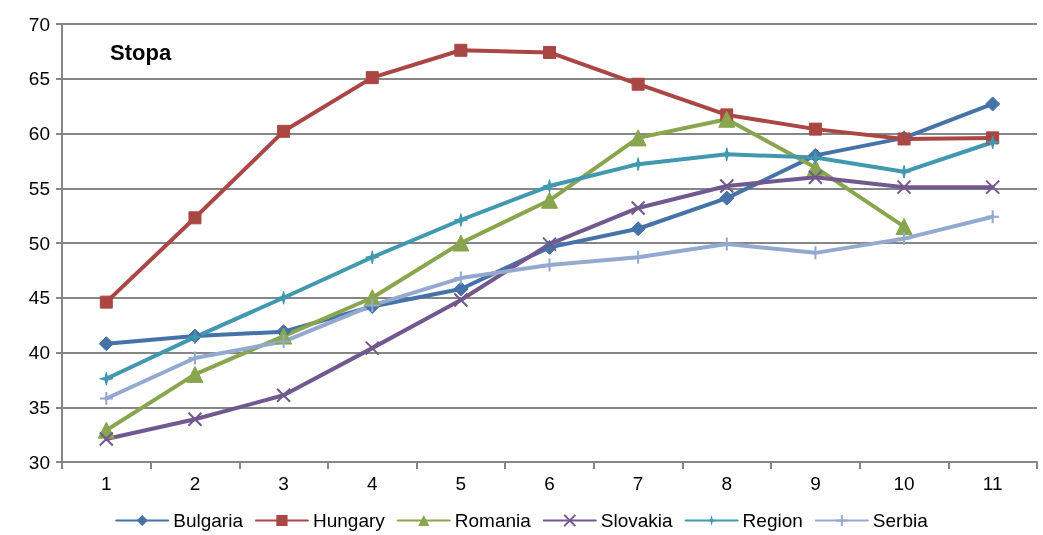 This screenshot has height=535, width=1043. What do you see at coordinates (39, 462) in the screenshot?
I see `y-tick-label: 30` at bounding box center [39, 462].